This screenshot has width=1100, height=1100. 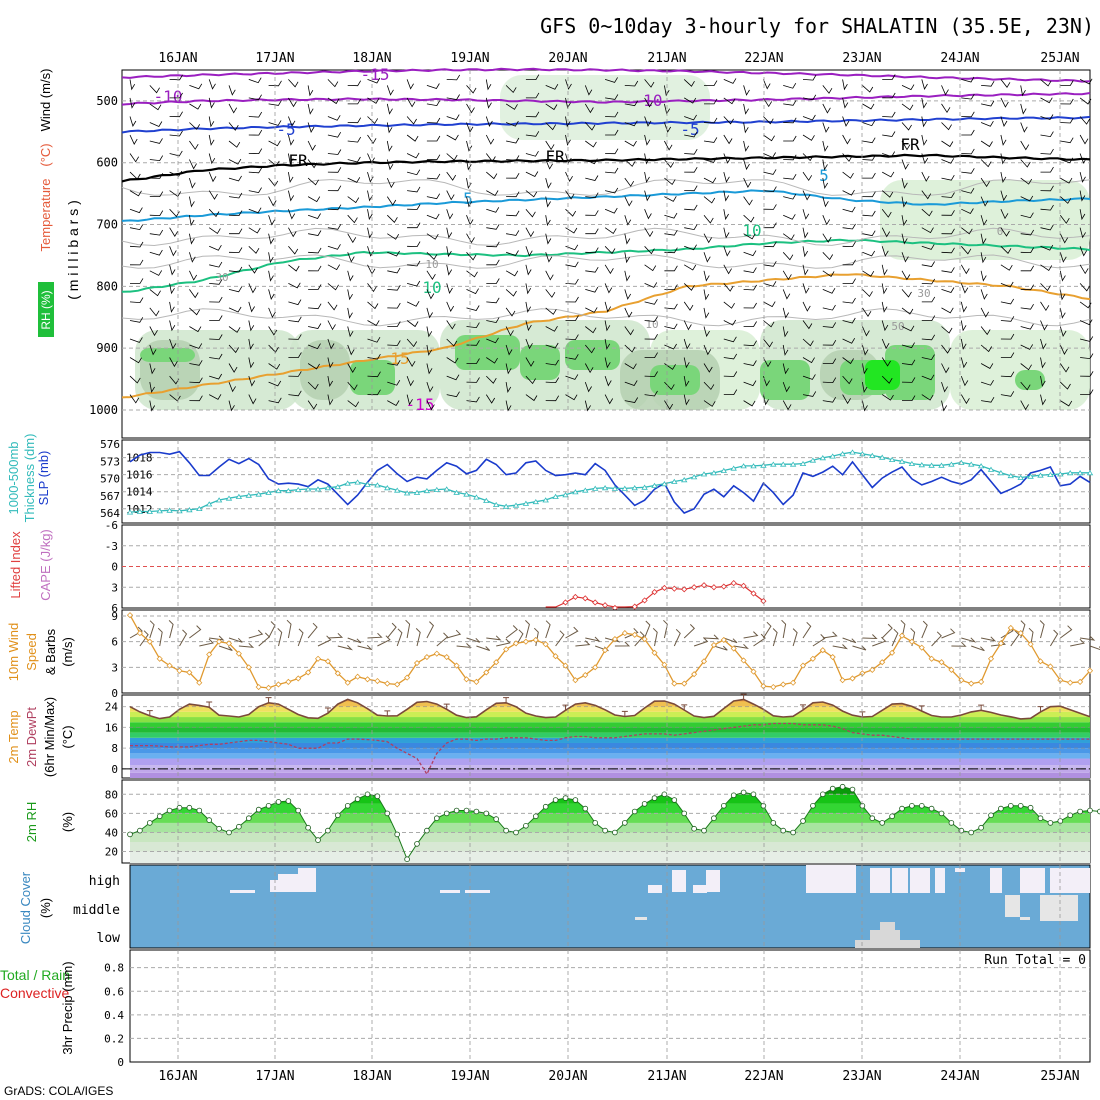 What do you see at coordinates (139, 458) in the screenshot?
I see `slp-tick: 1018` at bounding box center [139, 458].